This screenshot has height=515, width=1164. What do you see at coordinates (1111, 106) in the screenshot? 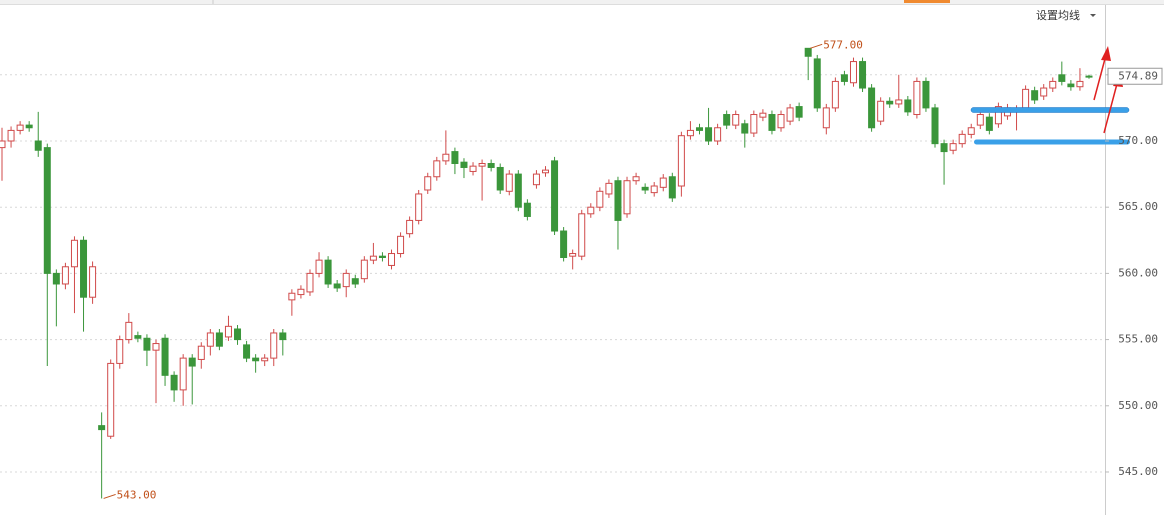
I see `drawn-arrow` at bounding box center [1111, 106].